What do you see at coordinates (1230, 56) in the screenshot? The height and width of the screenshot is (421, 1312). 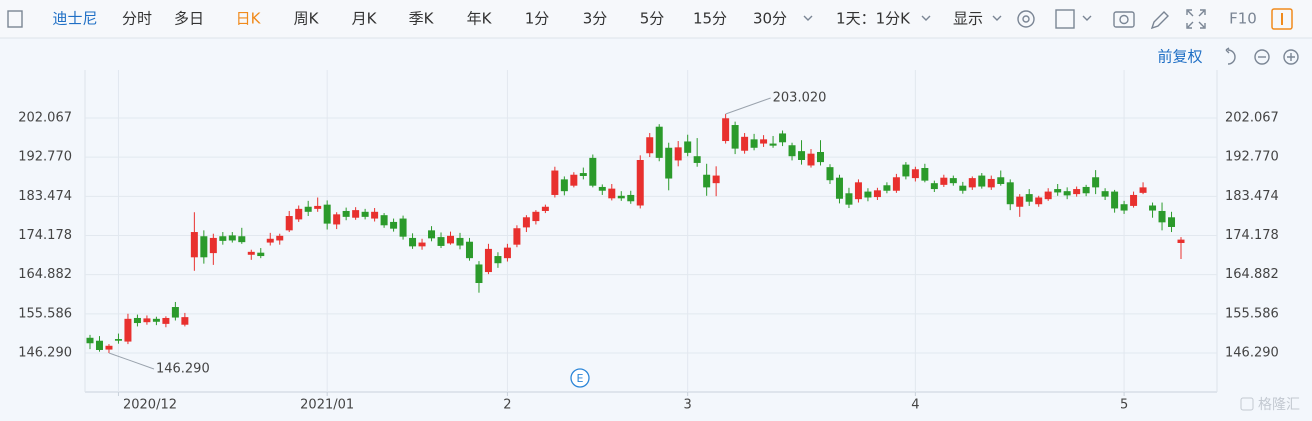 I see `reset-icon` at bounding box center [1230, 56].